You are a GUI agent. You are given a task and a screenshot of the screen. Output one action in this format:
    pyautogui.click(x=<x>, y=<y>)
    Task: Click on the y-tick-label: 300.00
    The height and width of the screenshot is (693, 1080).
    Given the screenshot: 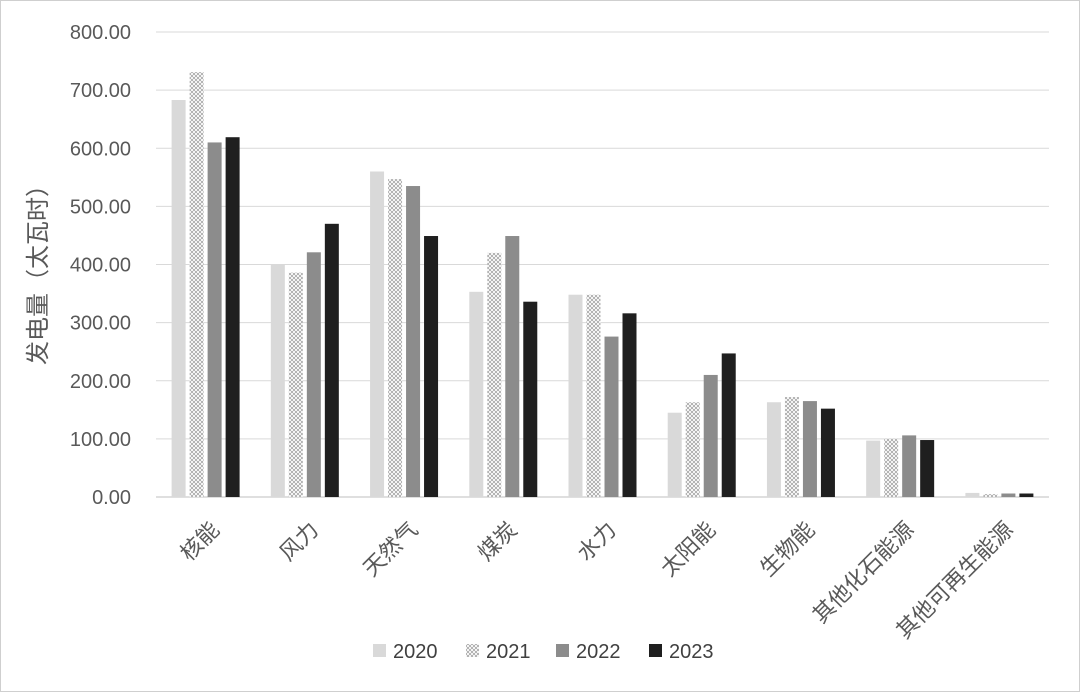 What is the action you would take?
    pyautogui.click(x=100, y=324)
    